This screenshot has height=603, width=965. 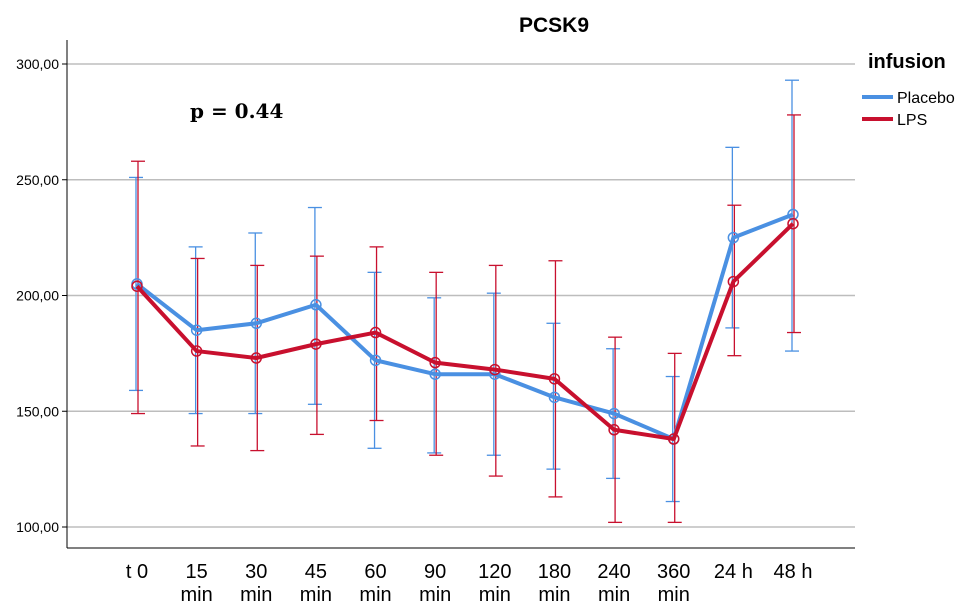 What do you see at coordinates (37, 411) in the screenshot?
I see `y-tick-label: 150,00` at bounding box center [37, 411].